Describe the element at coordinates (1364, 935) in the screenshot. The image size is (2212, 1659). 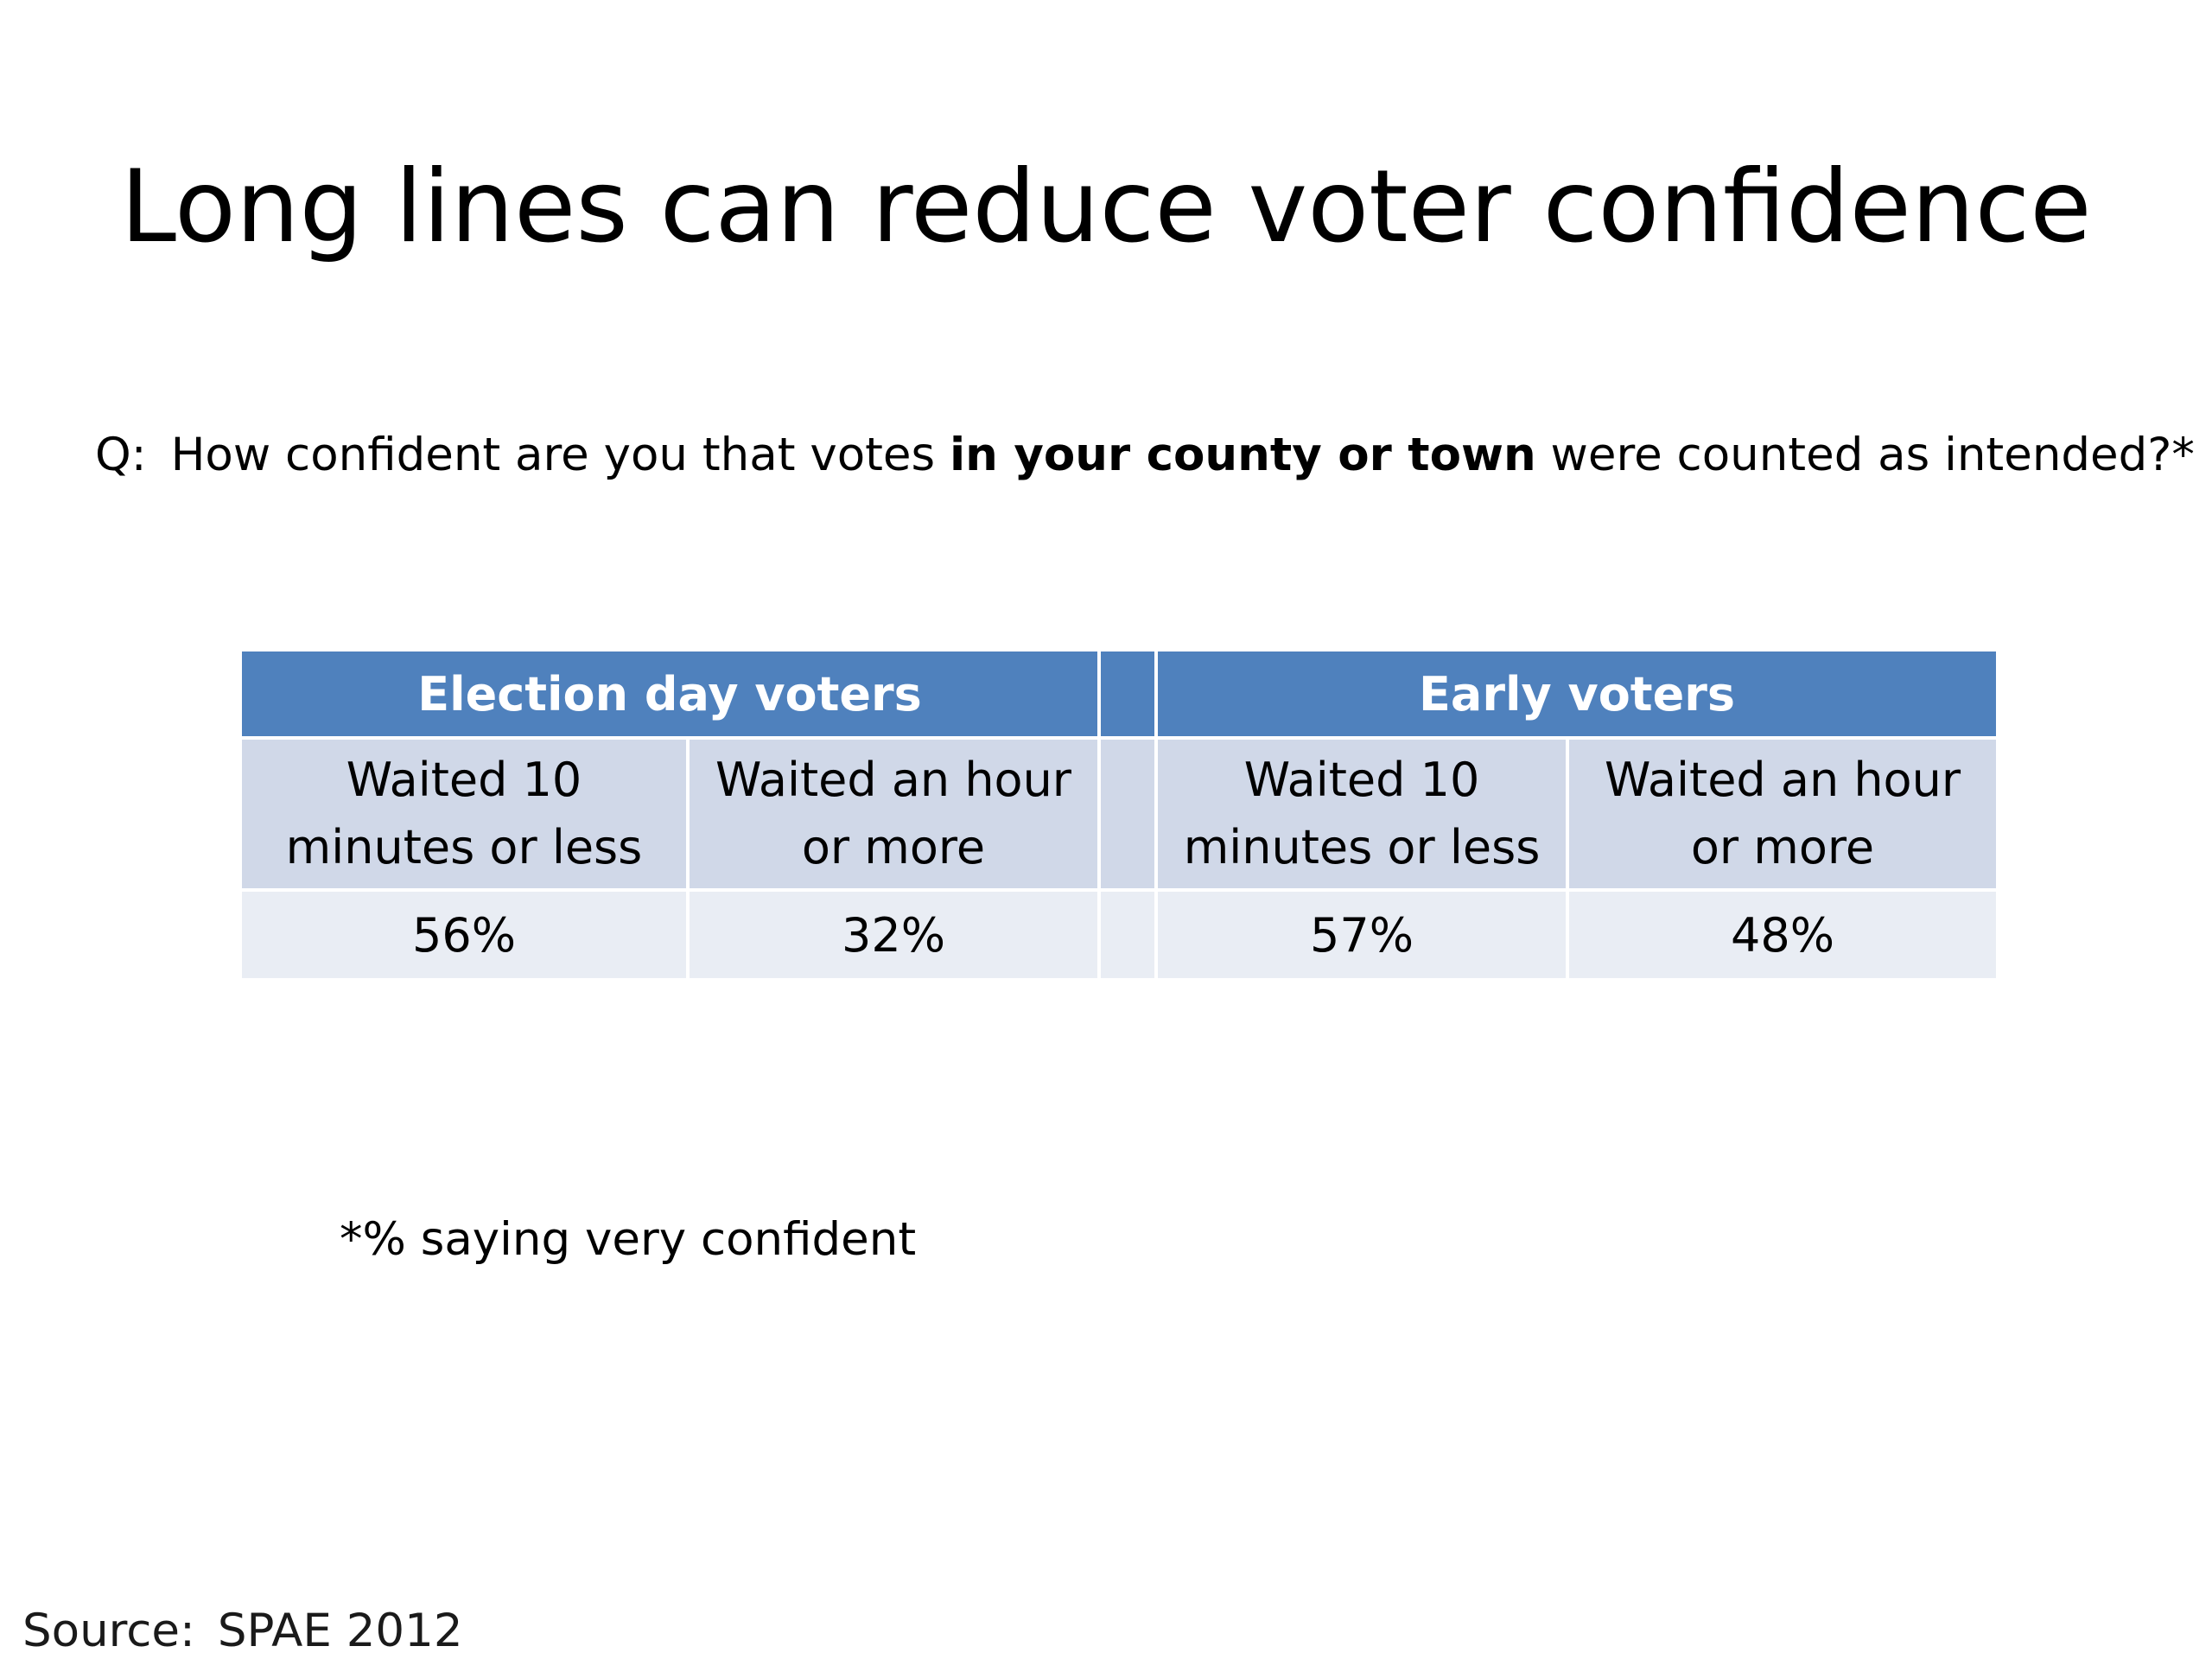
I see `value-early-short-wait: 57%` at that location.